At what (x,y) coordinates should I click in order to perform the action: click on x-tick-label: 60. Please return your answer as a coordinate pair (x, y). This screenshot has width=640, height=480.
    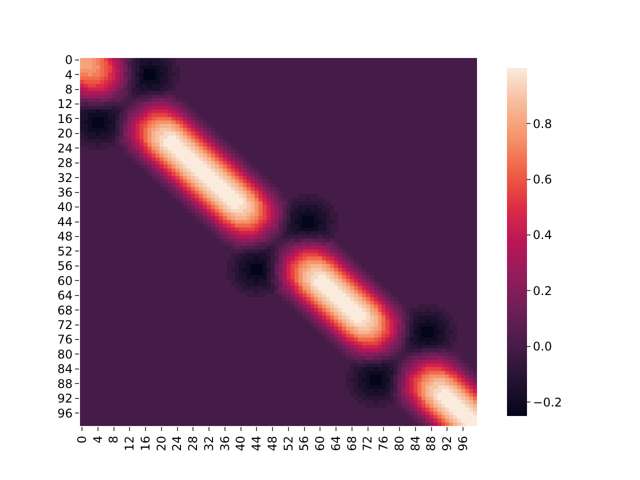
    Looking at the image, I should click on (320, 444).